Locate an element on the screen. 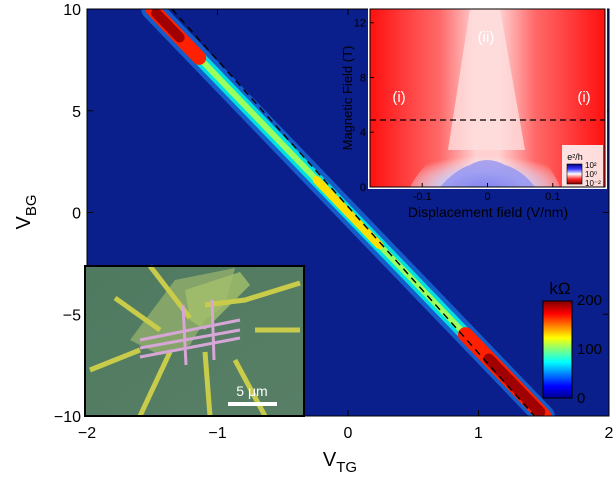  colorbar-tick-label: 0 is located at coordinates (581, 398).